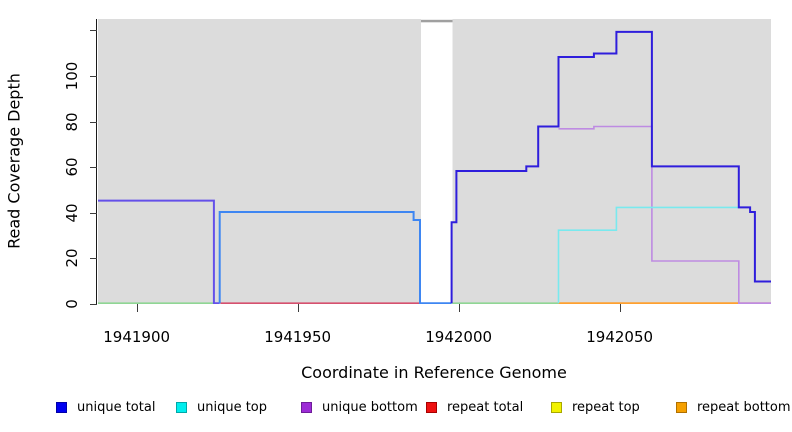 The image size is (792, 432). Describe the element at coordinates (116, 407) in the screenshot. I see `legend-label: unique total` at that location.